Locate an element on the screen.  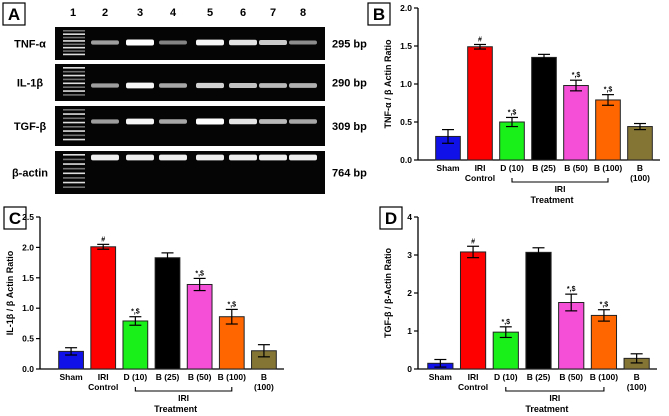
group-bracket is located at coordinates (560, 180).